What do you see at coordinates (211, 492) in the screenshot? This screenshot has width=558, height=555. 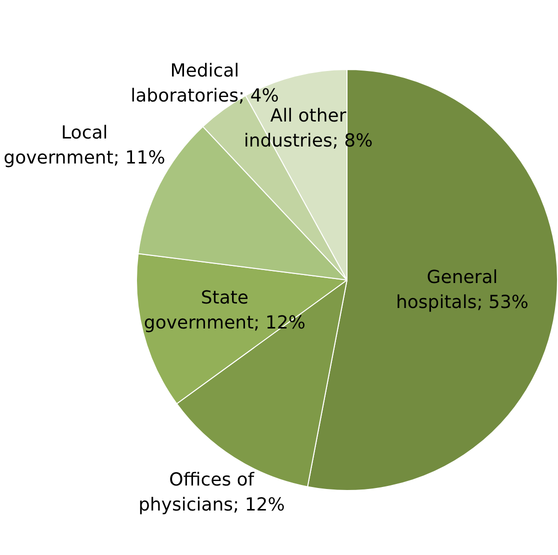 I see `slice-label: Offices of physicians; 12%` at bounding box center [211, 492].